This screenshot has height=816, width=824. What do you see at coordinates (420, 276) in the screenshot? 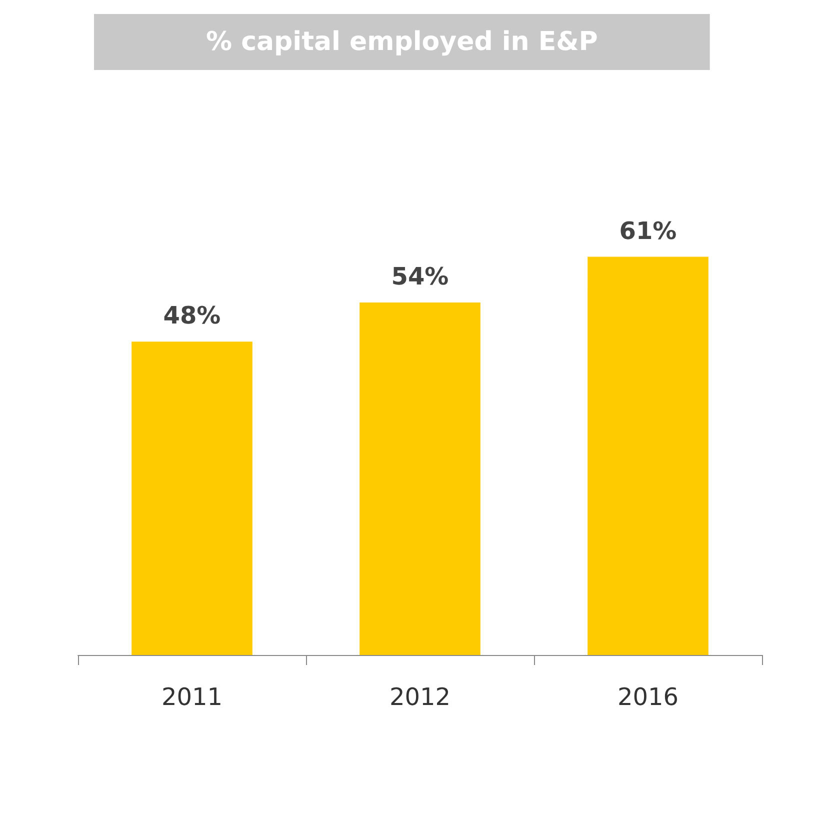
I see `data-label: 54%` at bounding box center [420, 276].